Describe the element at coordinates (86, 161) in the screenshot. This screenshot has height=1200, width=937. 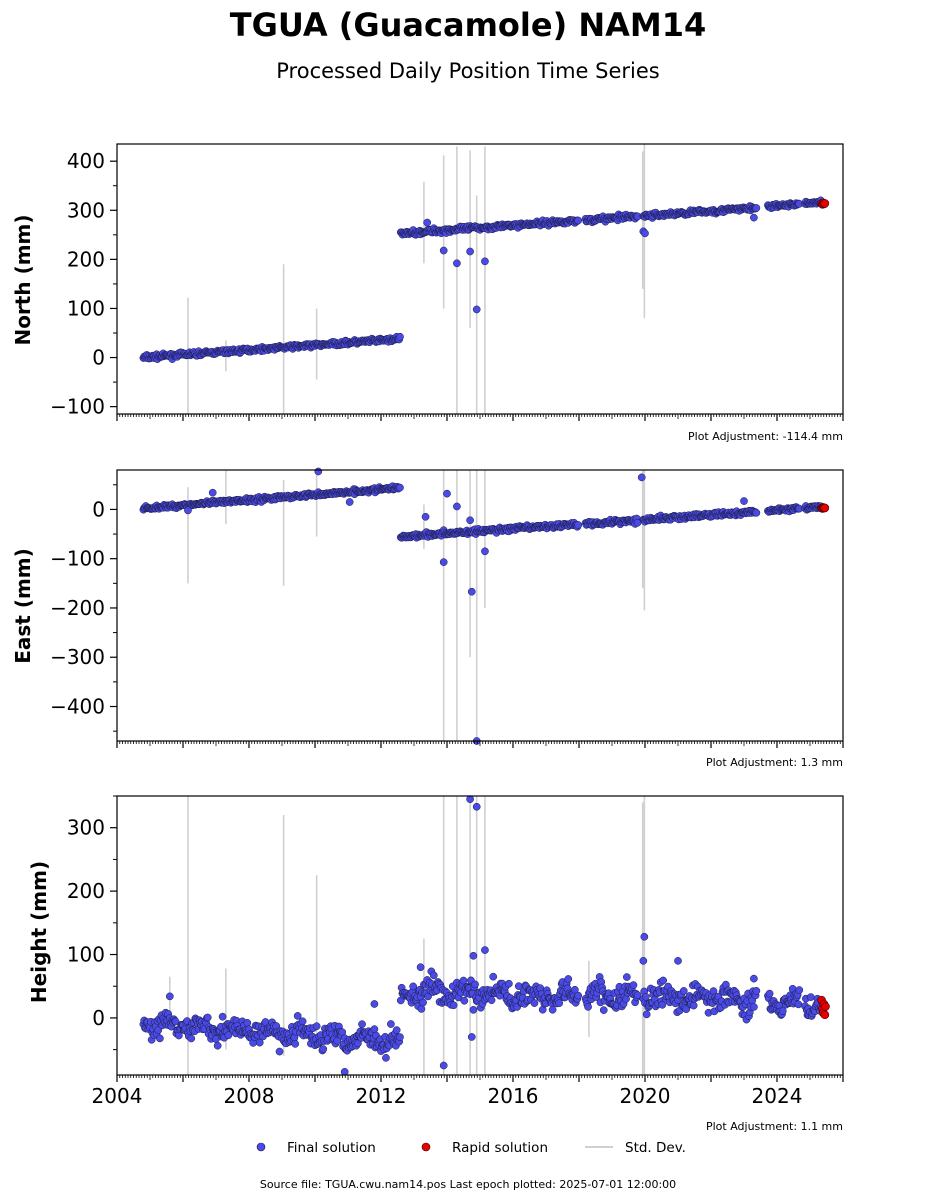
I see `north-ytick-label: 400` at that location.